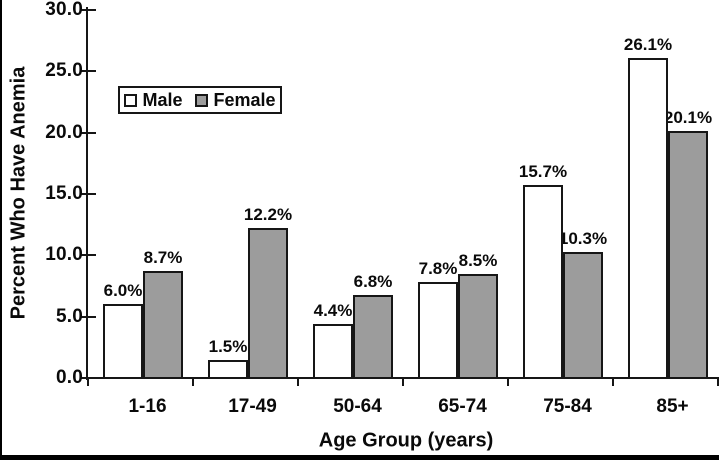 The image size is (719, 460). Describe the element at coordinates (357, 406) in the screenshot. I see `x-category-label: 50-64` at that location.